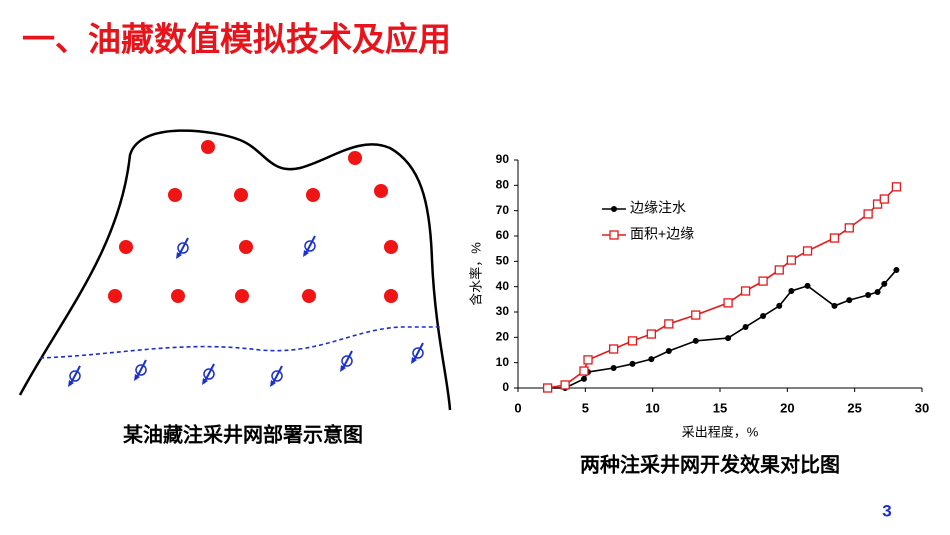 This screenshot has height=535, width=950. What do you see at coordinates (503, 210) in the screenshot?
I see `y-tick-label: 70` at bounding box center [503, 210].